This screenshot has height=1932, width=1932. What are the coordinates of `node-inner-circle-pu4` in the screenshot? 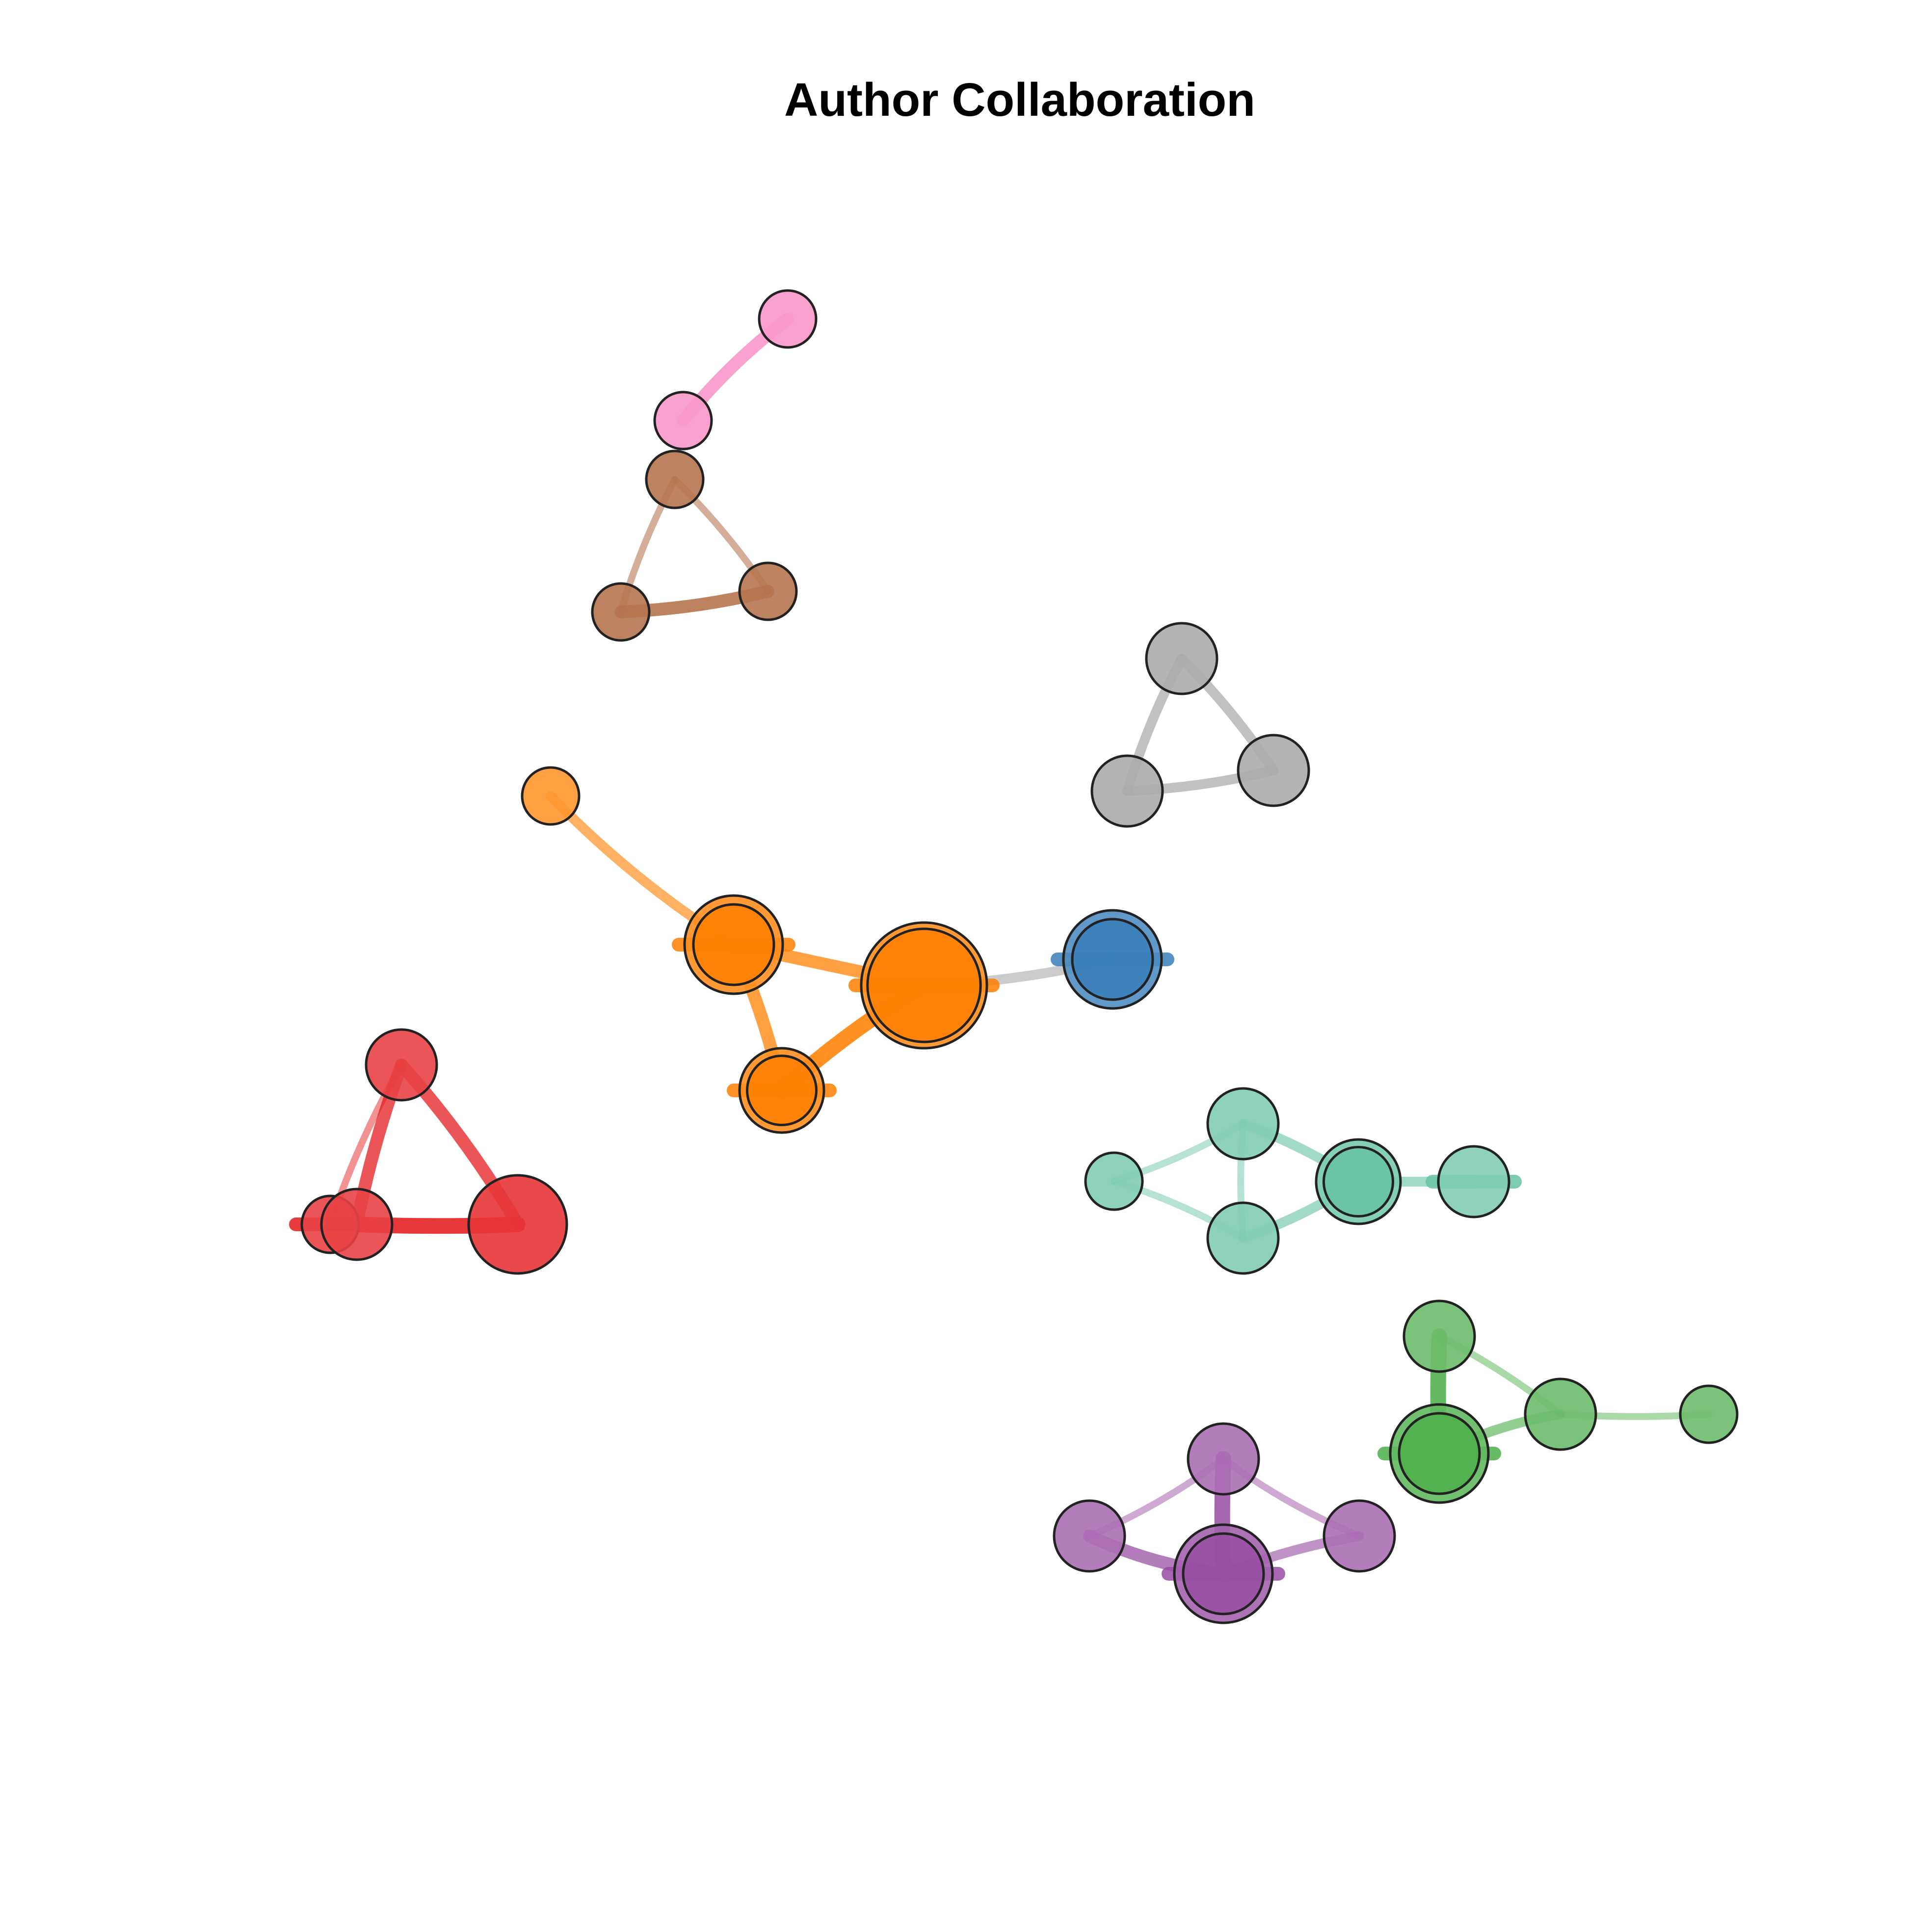 It's located at (1223, 1573).